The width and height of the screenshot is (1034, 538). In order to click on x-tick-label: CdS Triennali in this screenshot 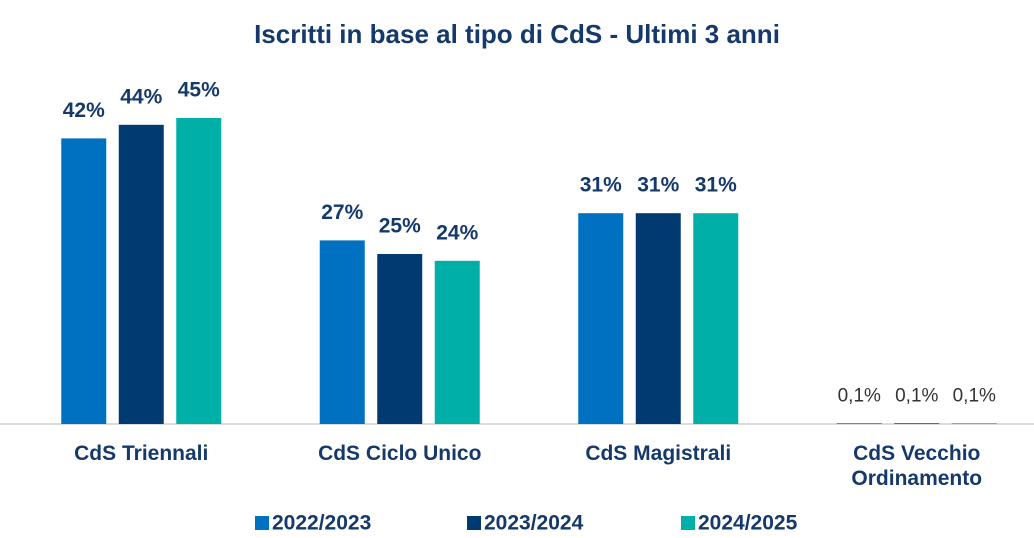, I will do `click(141, 453)`.